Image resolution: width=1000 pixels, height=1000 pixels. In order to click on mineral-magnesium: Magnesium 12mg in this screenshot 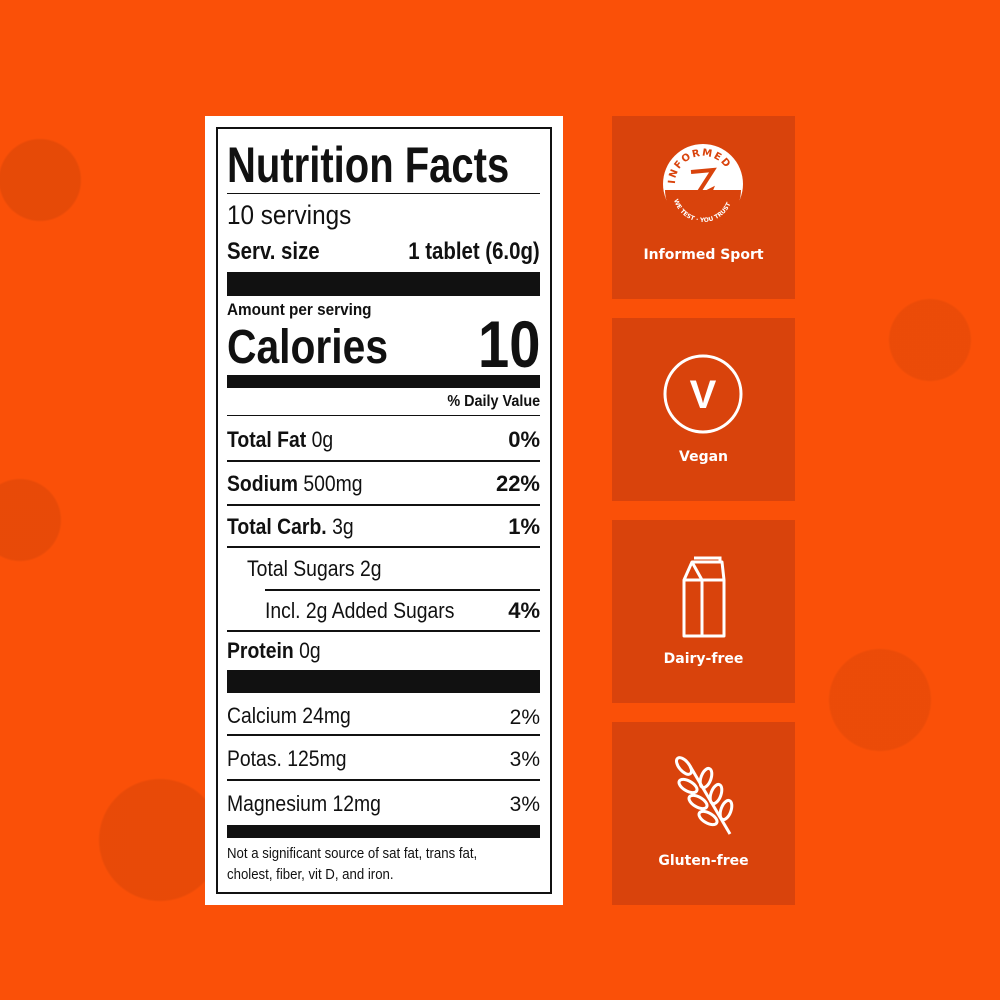, I will do `click(304, 803)`.